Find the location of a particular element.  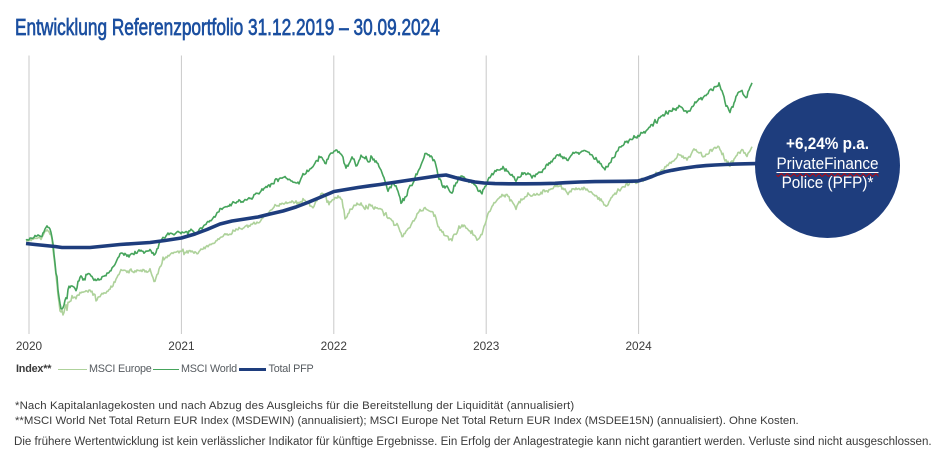

svg-text: 2024 is located at coordinates (638, 346).